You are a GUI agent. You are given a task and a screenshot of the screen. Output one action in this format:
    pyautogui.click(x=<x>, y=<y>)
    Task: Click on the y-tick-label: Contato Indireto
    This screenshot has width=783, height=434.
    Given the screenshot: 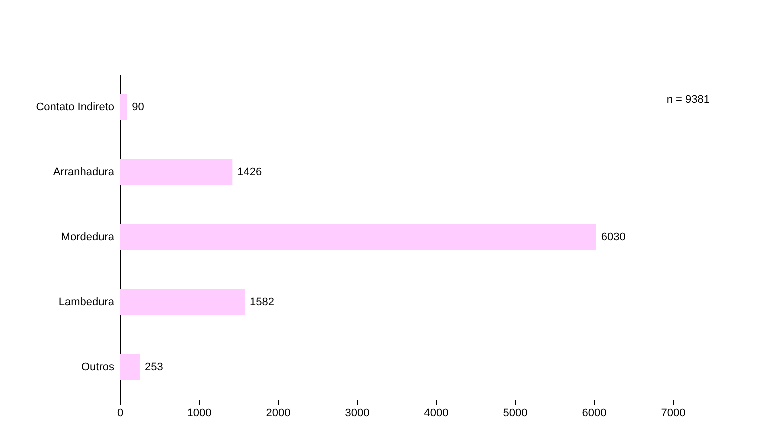 What is the action you would take?
    pyautogui.click(x=75, y=108)
    